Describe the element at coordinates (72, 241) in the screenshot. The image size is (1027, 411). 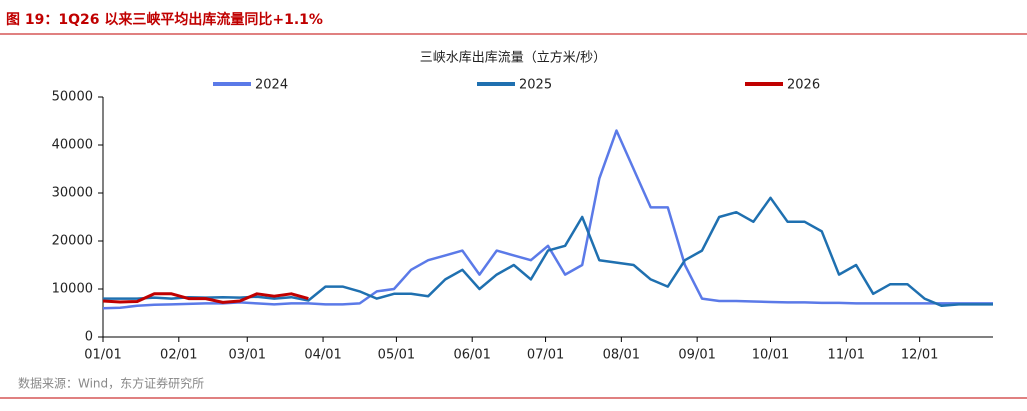
I see `y-tick-label: 20000` at that location.